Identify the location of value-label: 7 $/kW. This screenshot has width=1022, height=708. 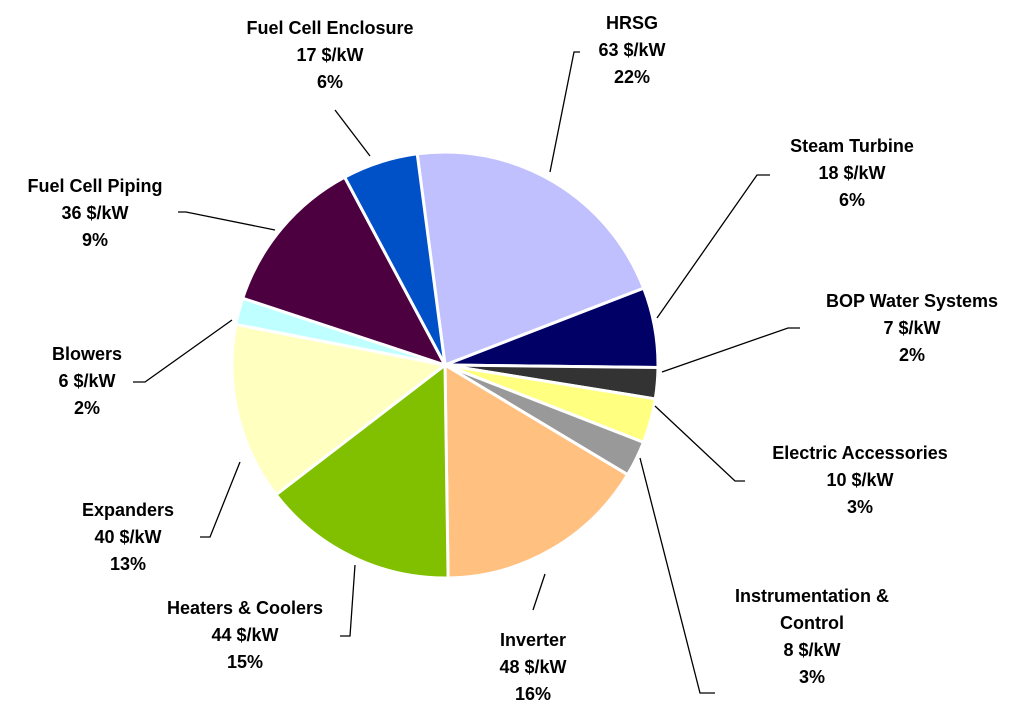
(912, 328).